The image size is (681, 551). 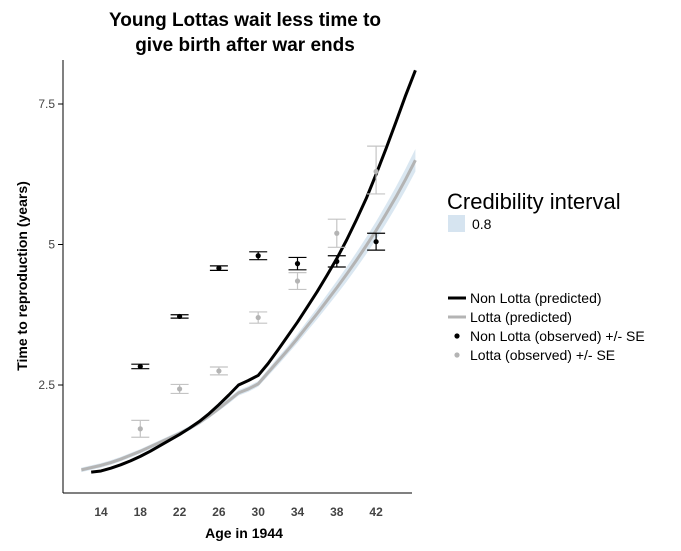 I want to click on legend-label-non-lotta-observed: Non Lotta (observed) +/- SE, so click(x=557, y=336).